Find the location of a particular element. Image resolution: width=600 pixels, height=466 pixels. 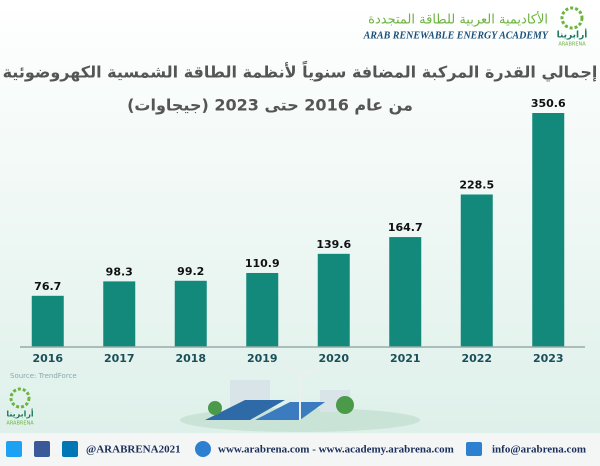

email: info@arabrena.com is located at coordinates (539, 450).